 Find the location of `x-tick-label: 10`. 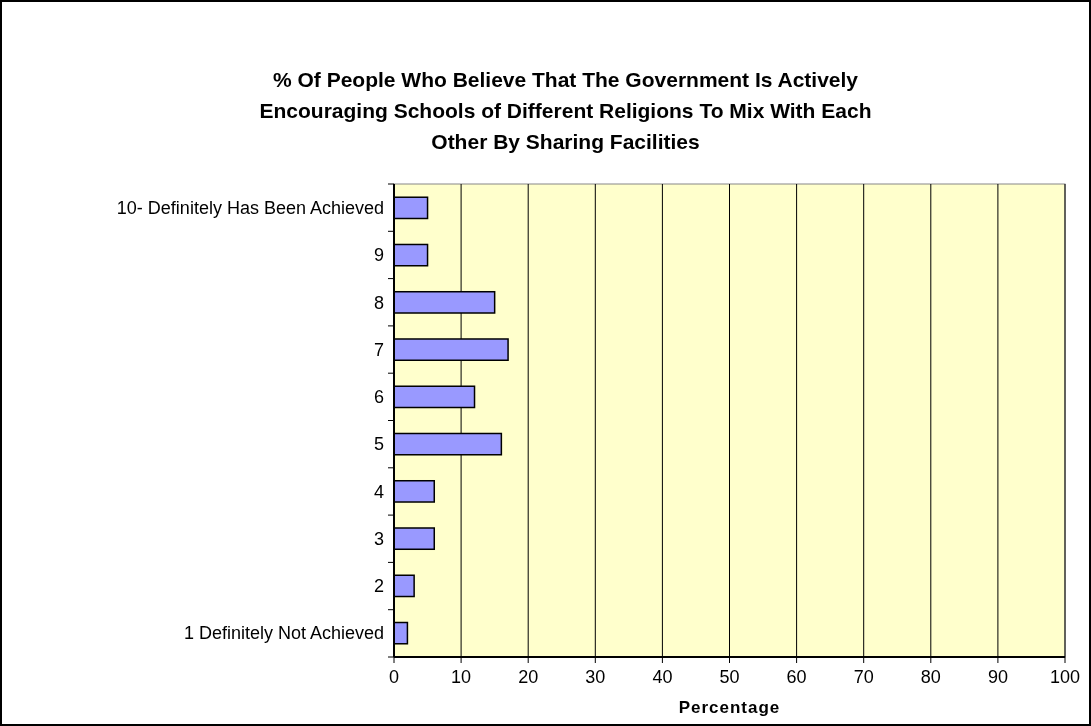

x-tick-label: 10 is located at coordinates (461, 677).